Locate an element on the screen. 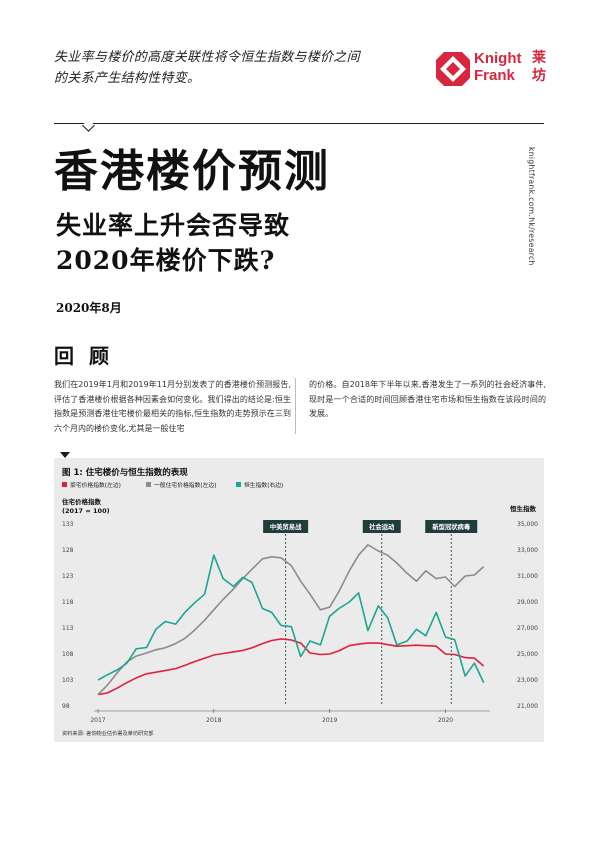 Image resolution: width=595 pixels, height=842 pixels. annotation-label-0: 中美贸易战 is located at coordinates (286, 526).